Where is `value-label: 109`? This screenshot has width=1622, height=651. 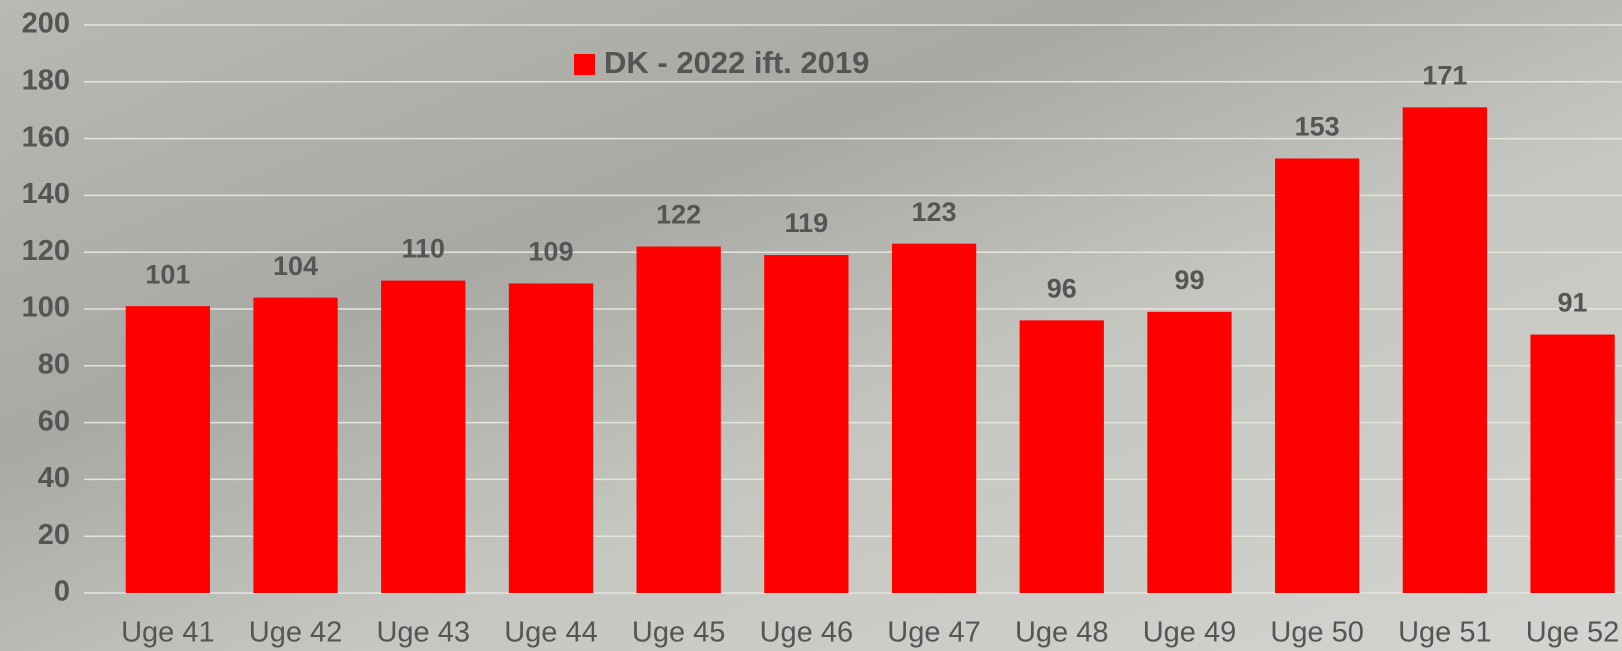
value-label: 109 is located at coordinates (550, 252).